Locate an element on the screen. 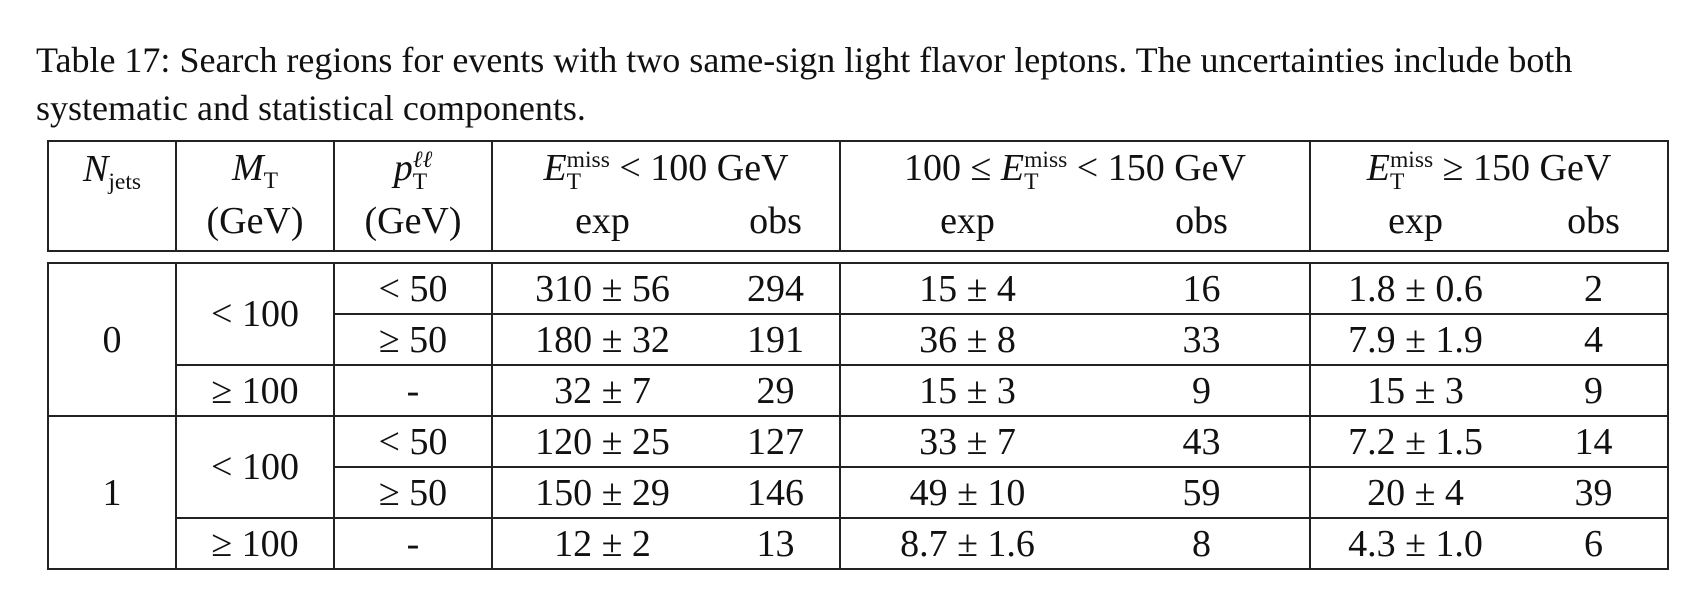 The height and width of the screenshot is (616, 1692). obs-cell: 127 is located at coordinates (776, 441).